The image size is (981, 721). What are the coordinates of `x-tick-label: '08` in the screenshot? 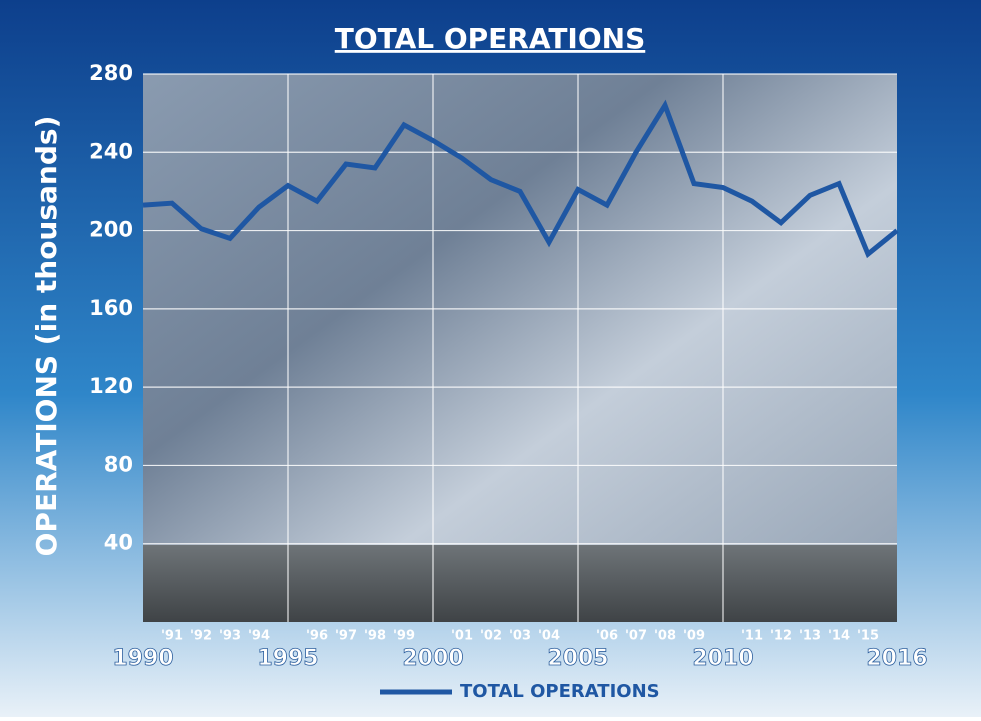 It's located at (665, 636).